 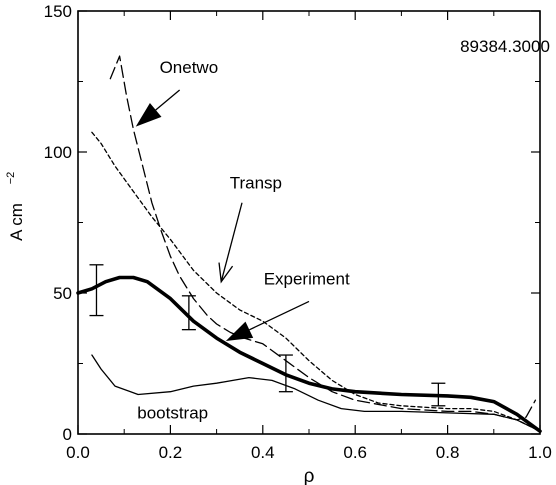 What do you see at coordinates (448, 452) in the screenshot?
I see `x-tick-label: 0.8` at bounding box center [448, 452].